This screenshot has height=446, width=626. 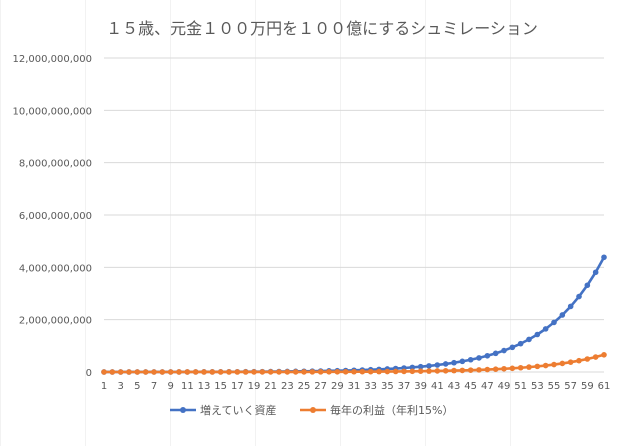 I want to click on y-tick-label: 8,000,000,000, so click(x=55, y=164).